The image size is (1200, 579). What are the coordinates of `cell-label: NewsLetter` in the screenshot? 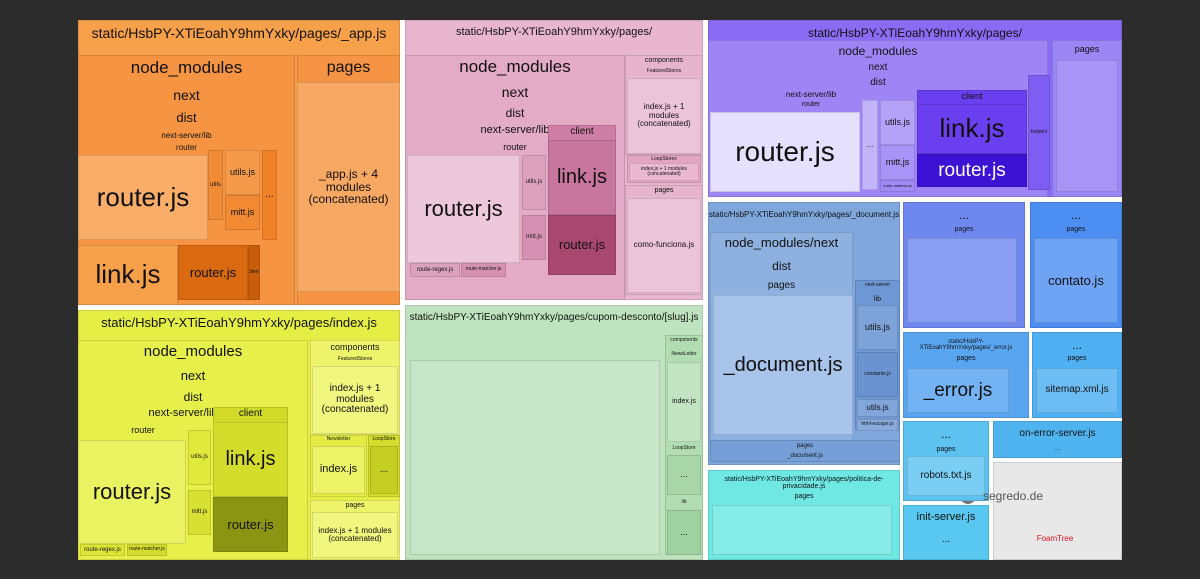 It's located at (684, 354).